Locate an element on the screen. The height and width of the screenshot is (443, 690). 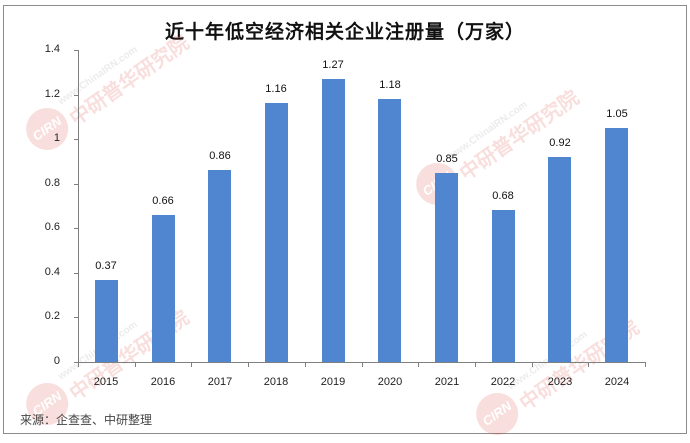
data-label: 0.86 is located at coordinates (220, 156).